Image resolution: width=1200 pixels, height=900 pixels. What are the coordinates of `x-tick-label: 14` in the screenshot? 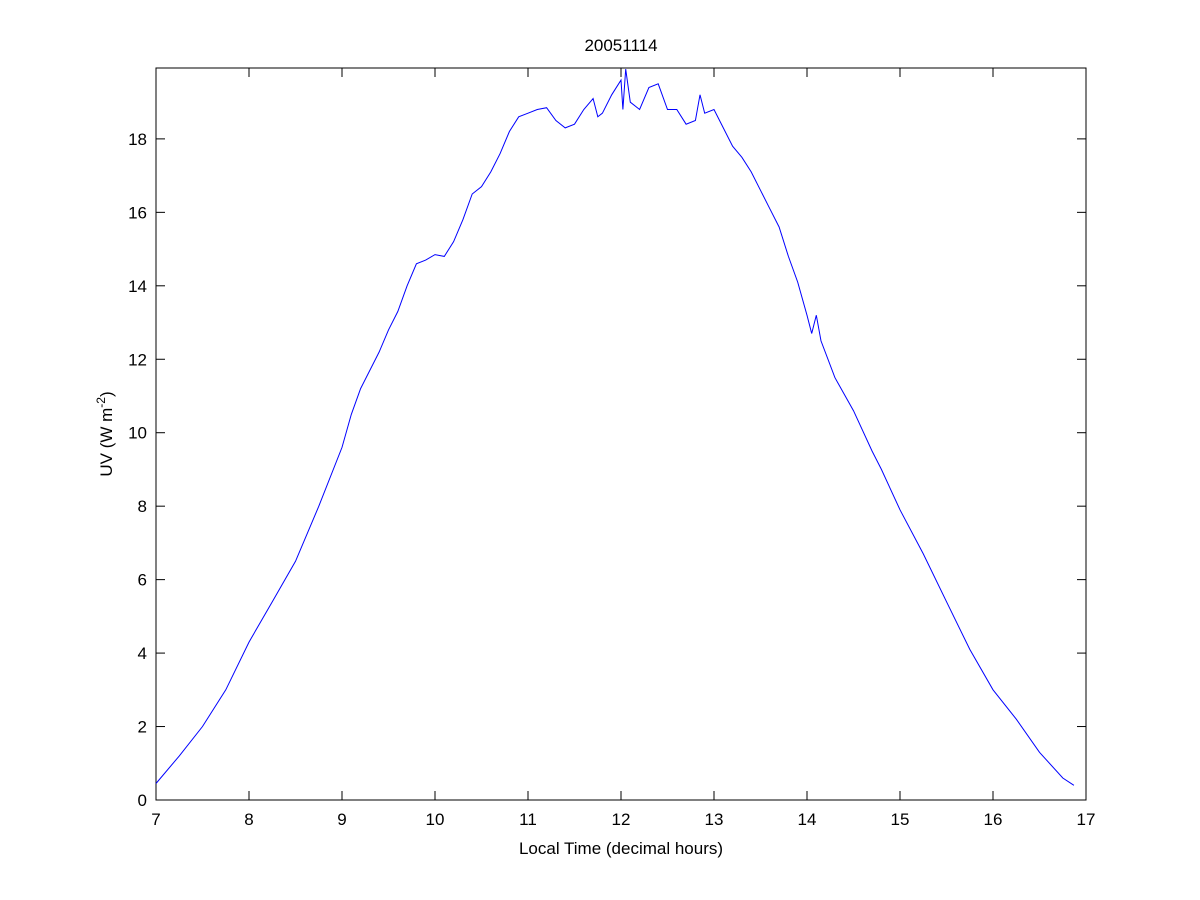 It's located at (807, 819).